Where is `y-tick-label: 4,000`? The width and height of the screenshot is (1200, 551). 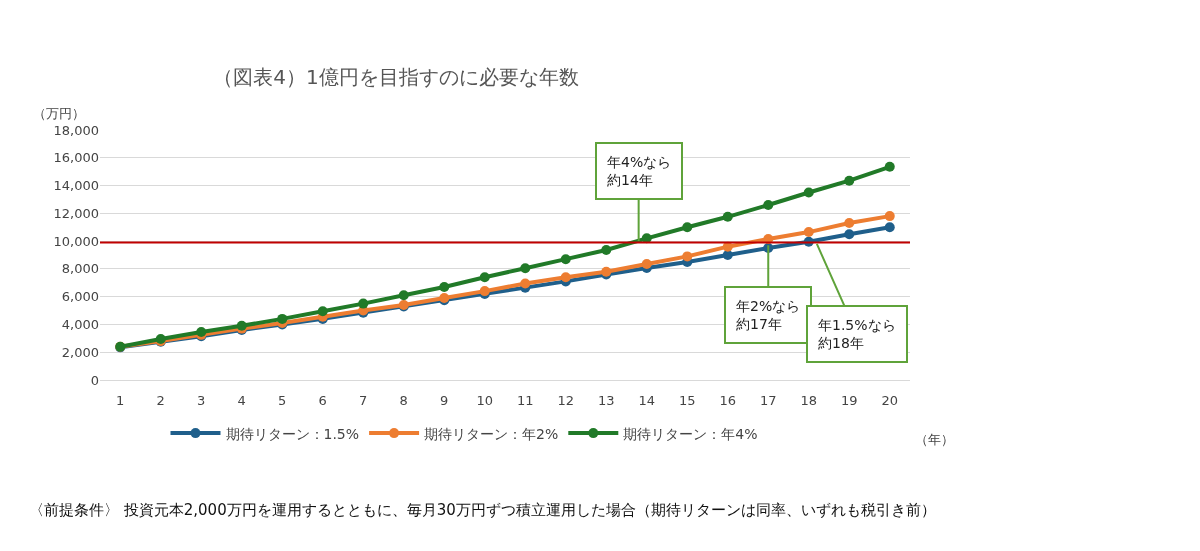 y-tick-label: 4,000 is located at coordinates (80, 324).